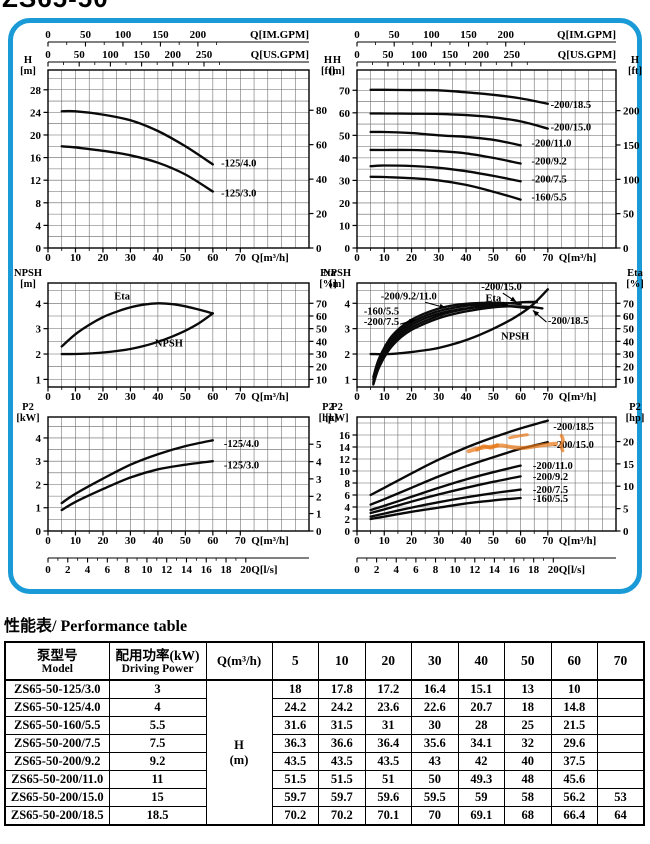  What do you see at coordinates (388, 707) in the screenshot?
I see `value-cell-q20: 23.6` at bounding box center [388, 707].